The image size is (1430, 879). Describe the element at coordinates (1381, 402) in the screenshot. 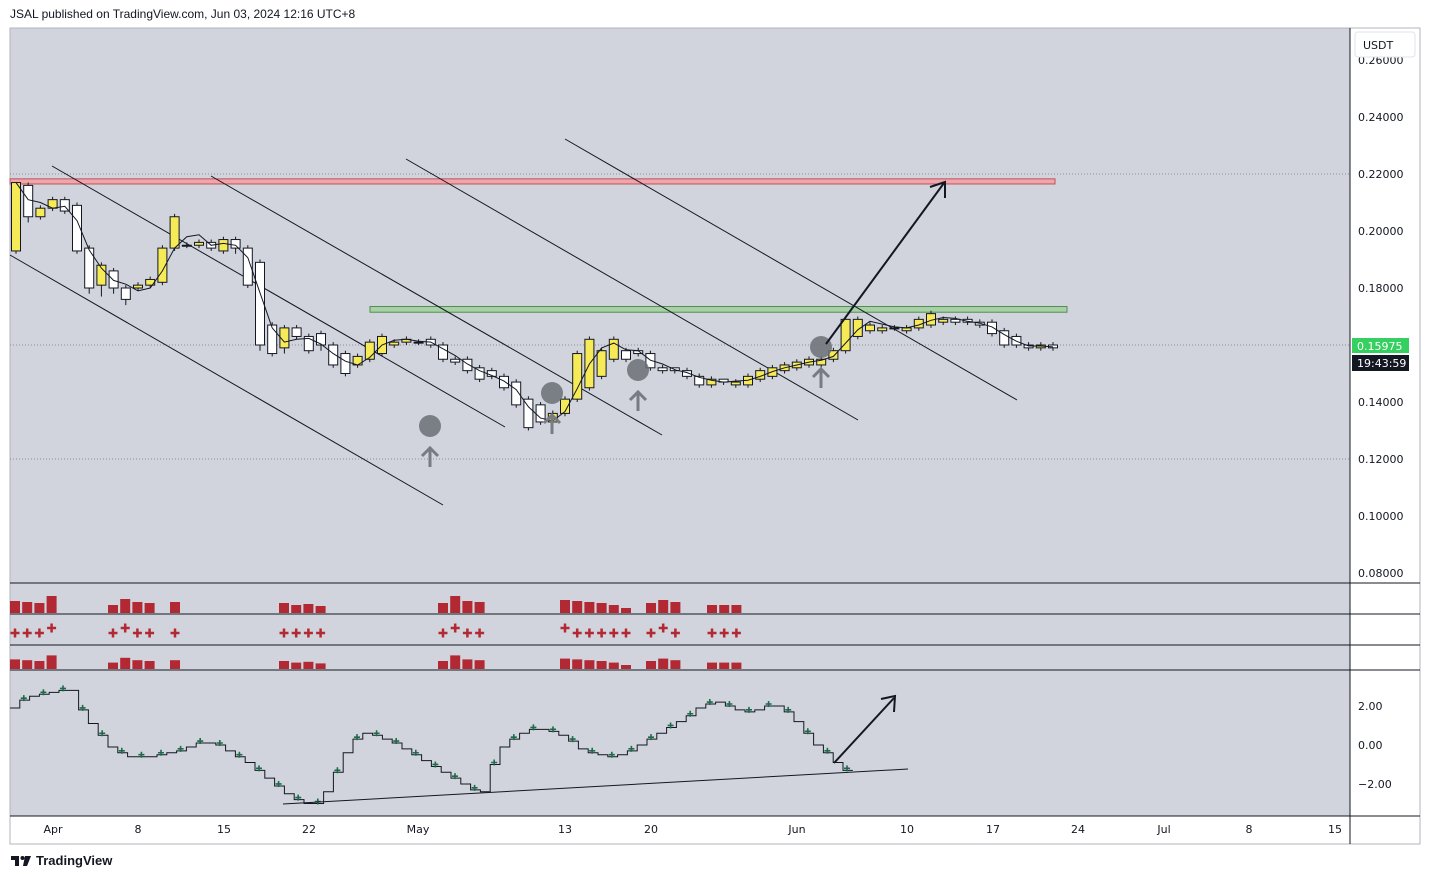

I see `price-tick-label: 0.14000` at that location.